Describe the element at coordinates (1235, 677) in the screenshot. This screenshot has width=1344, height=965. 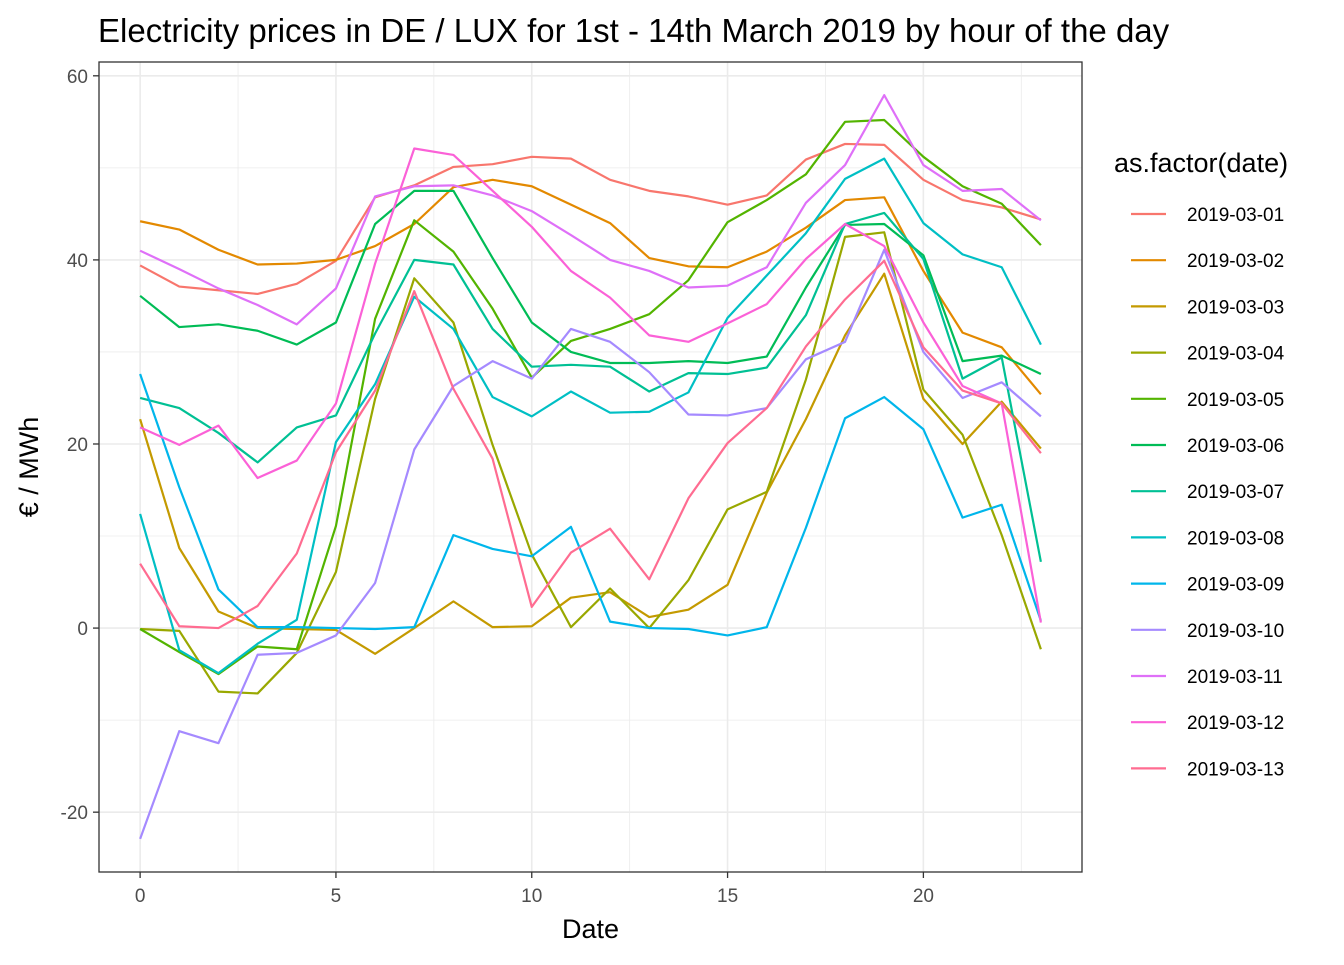
I see `legend-label: 2019-03-11` at that location.